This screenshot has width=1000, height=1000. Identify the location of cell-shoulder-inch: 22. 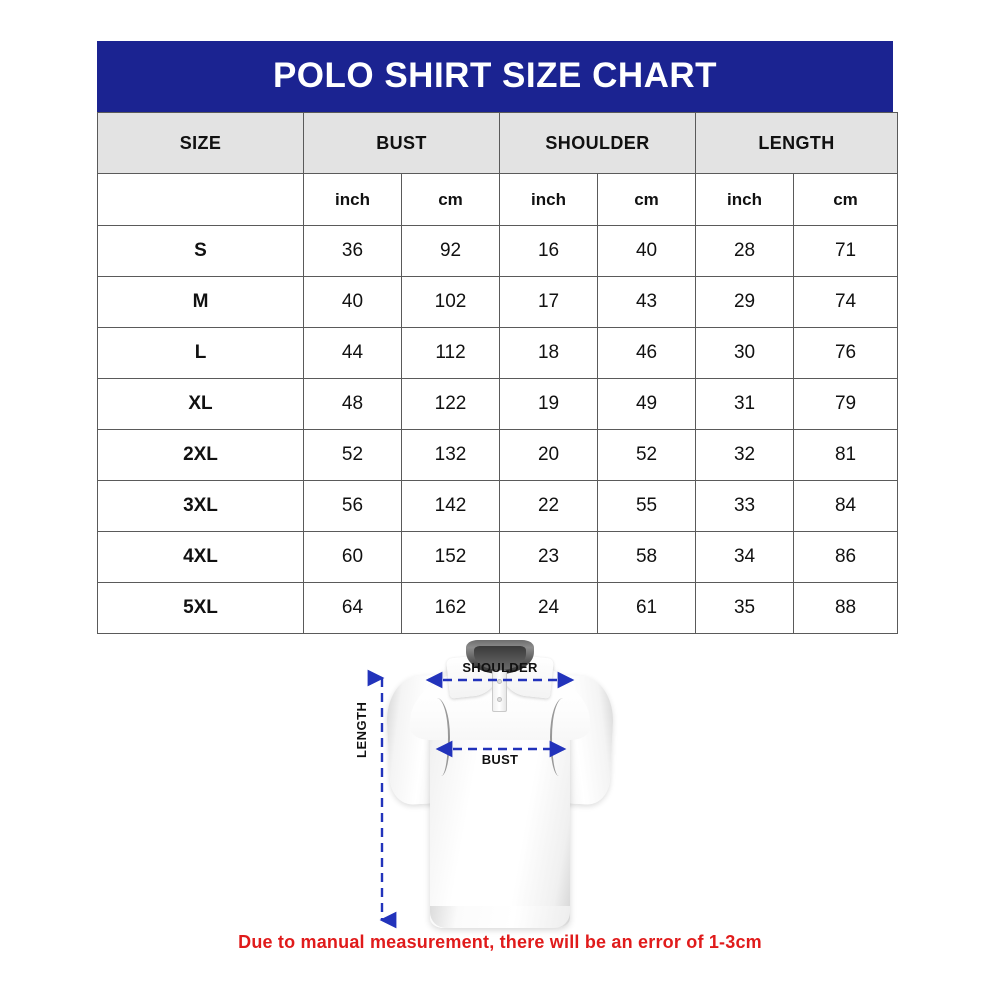
(549, 506).